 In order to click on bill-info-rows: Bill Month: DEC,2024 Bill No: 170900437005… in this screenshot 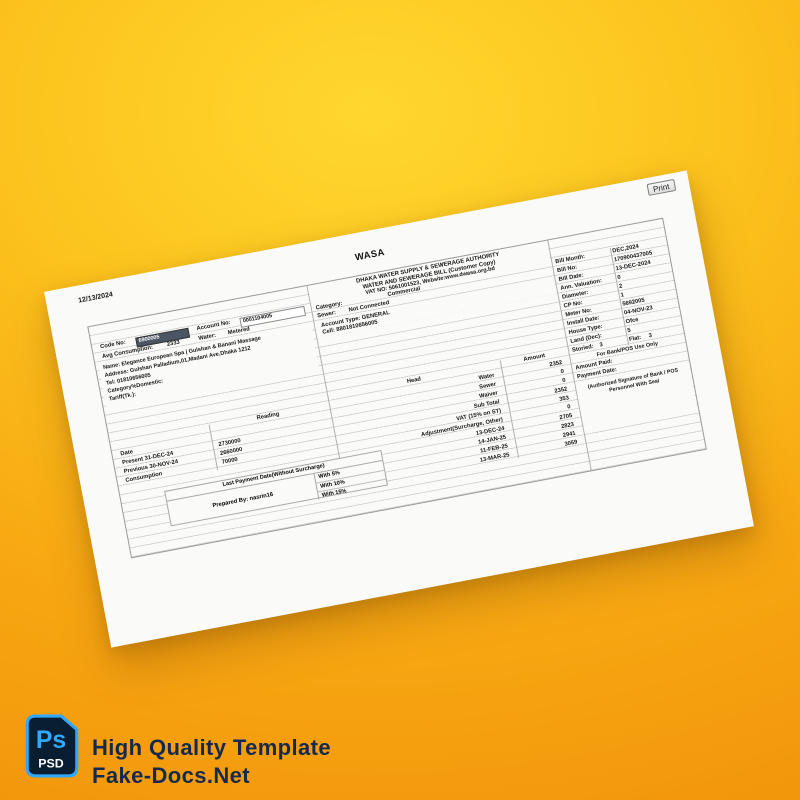, I will do `click(617, 296)`.